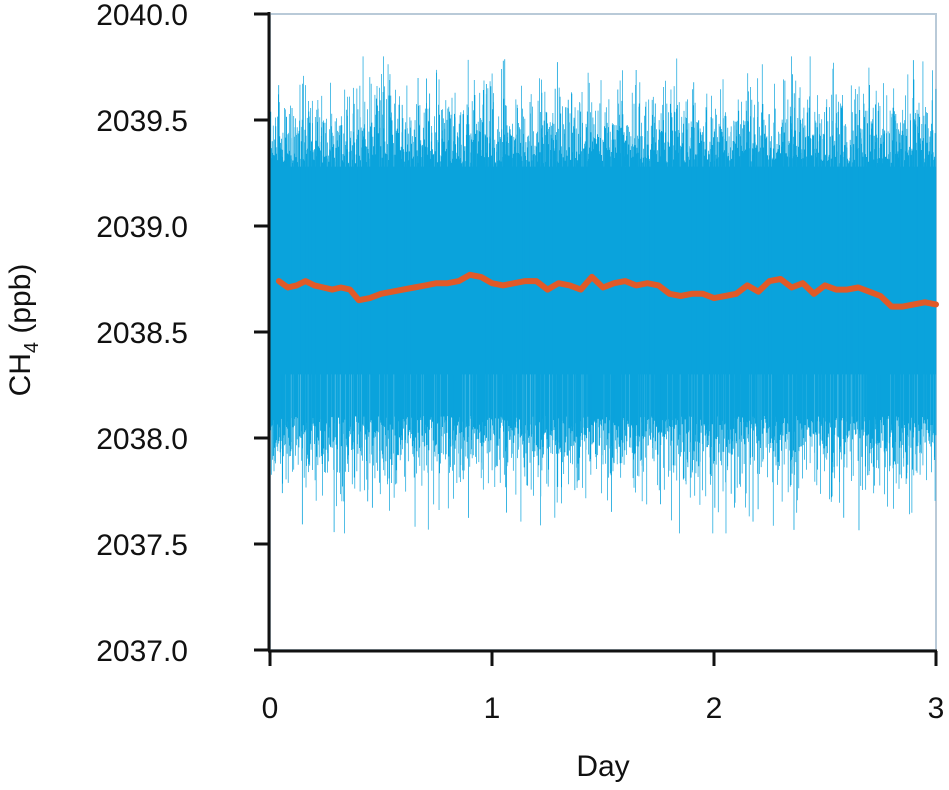 This screenshot has height=790, width=949. I want to click on x-axis-title: Day, so click(602, 766).